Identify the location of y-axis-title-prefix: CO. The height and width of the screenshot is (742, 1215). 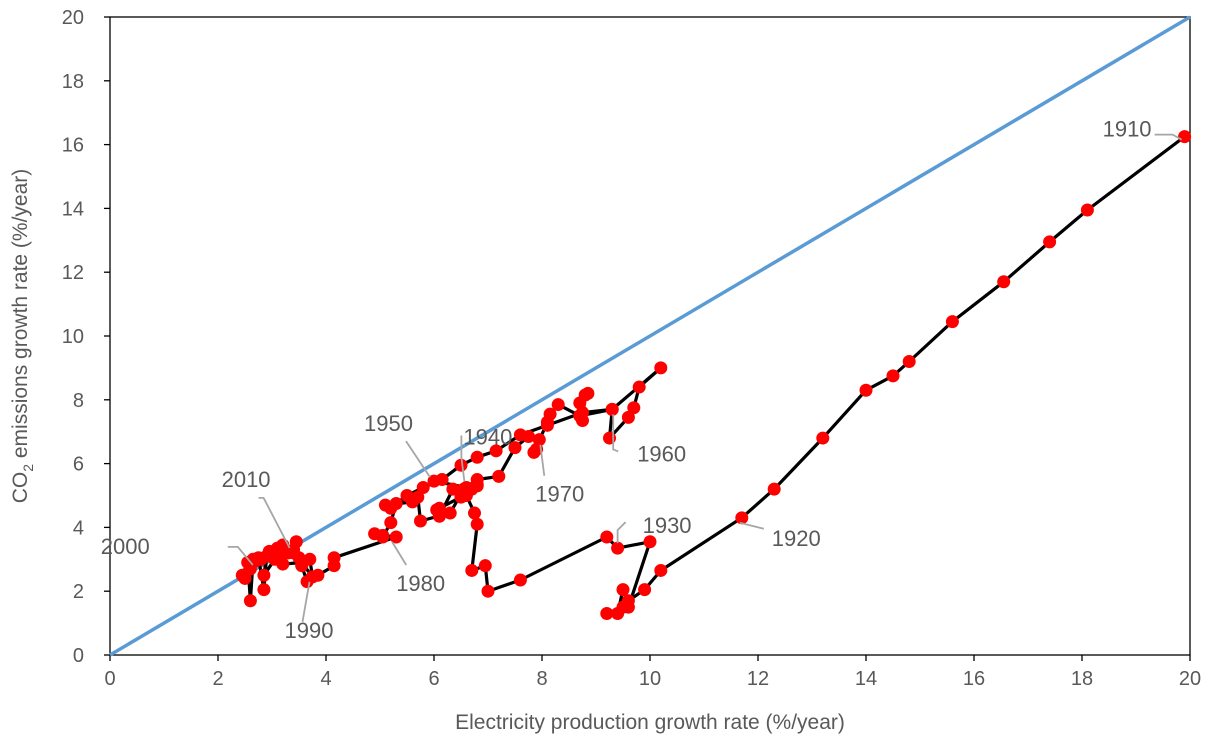
(20, 488).